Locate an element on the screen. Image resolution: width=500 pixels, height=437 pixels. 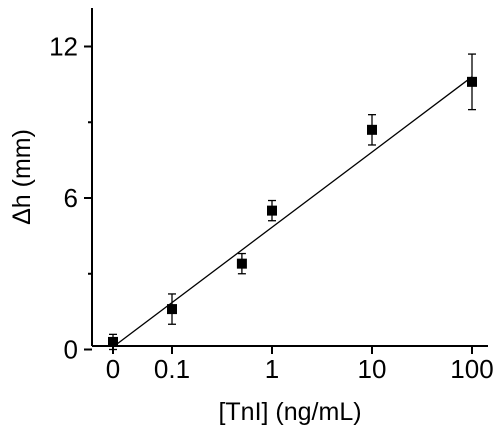
y-ticks: 0 6 12 is located at coordinates (70, 198).